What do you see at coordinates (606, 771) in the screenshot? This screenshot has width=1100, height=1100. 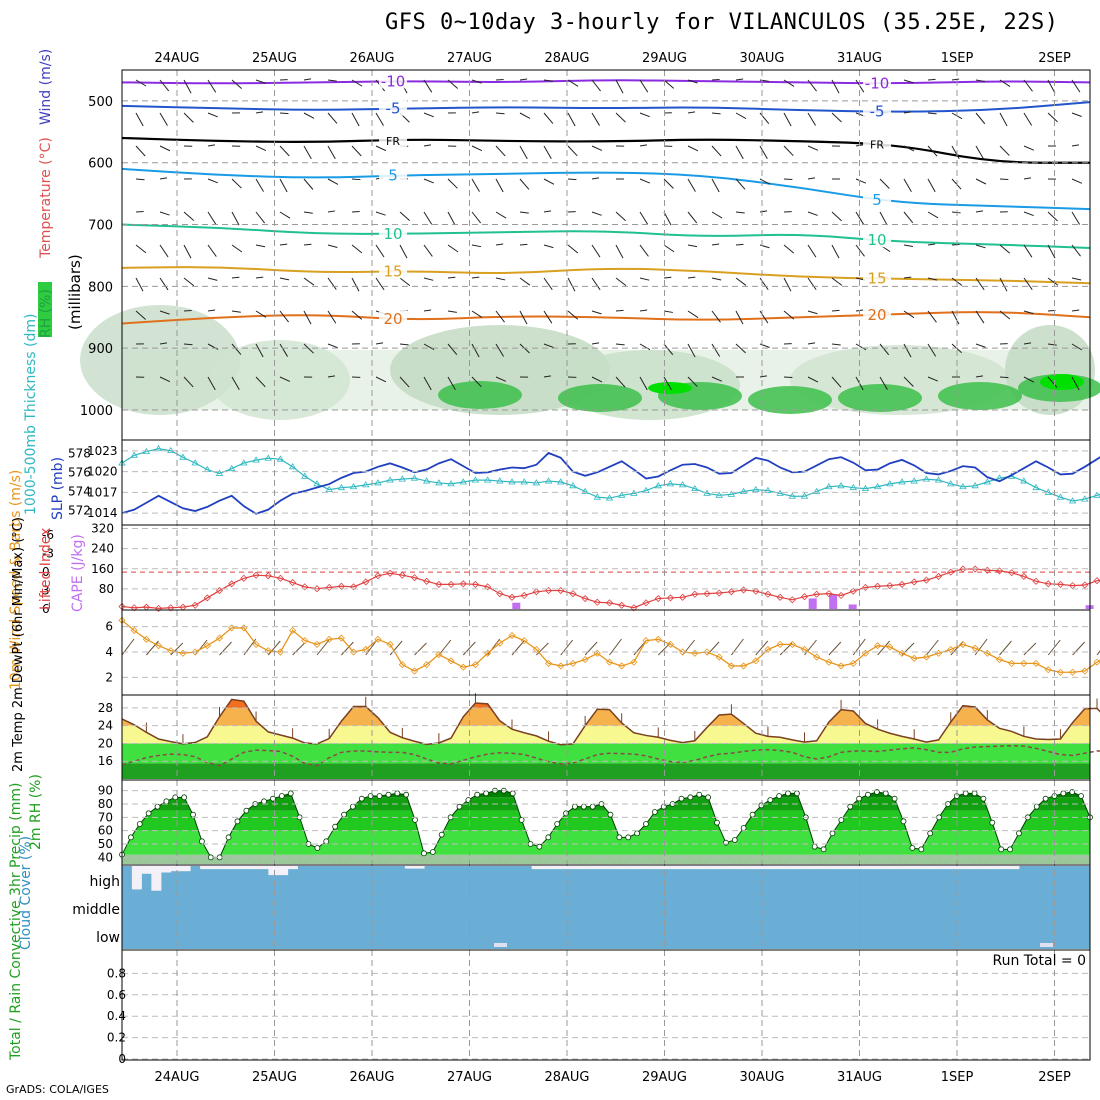 I see `temp-band` at bounding box center [606, 771].